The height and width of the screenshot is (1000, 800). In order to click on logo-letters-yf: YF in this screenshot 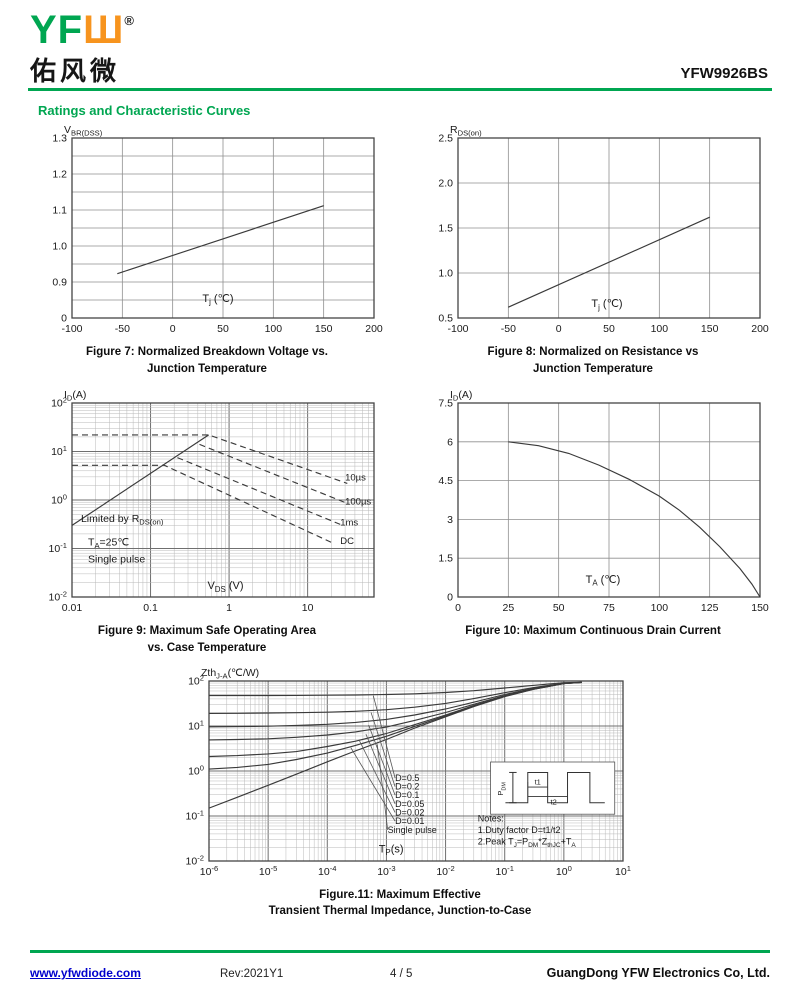, I will do `click(57, 30)`.